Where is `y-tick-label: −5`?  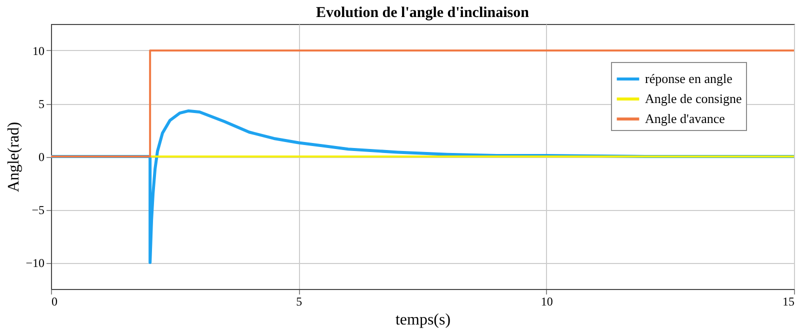
y-tick-label: −5 is located at coordinates (38, 210).